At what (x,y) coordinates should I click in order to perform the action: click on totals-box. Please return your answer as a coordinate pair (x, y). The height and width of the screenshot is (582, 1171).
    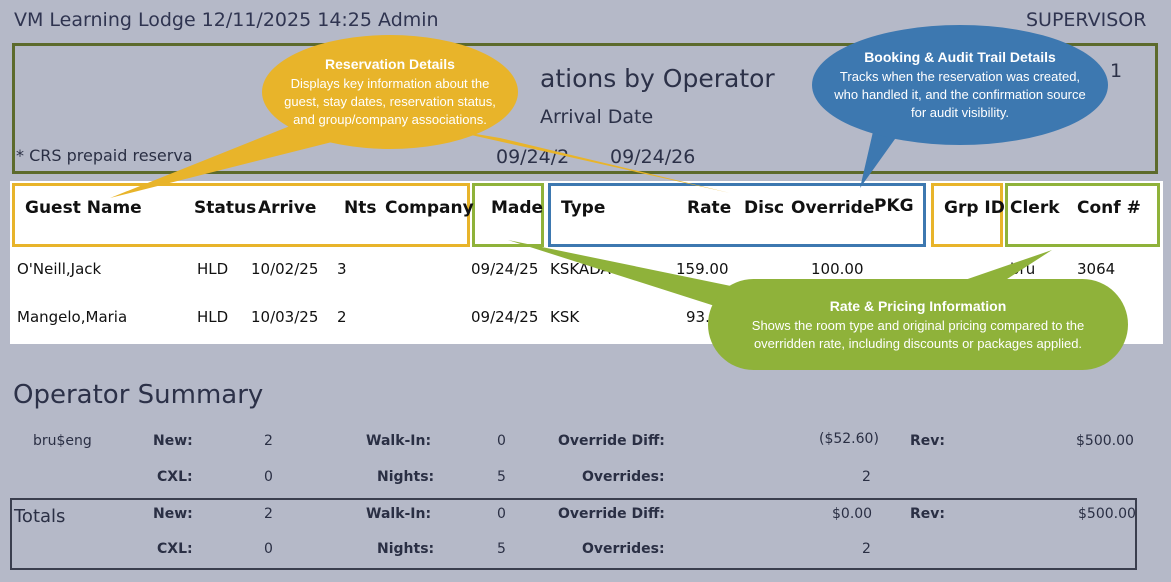
    Looking at the image, I should click on (573, 534).